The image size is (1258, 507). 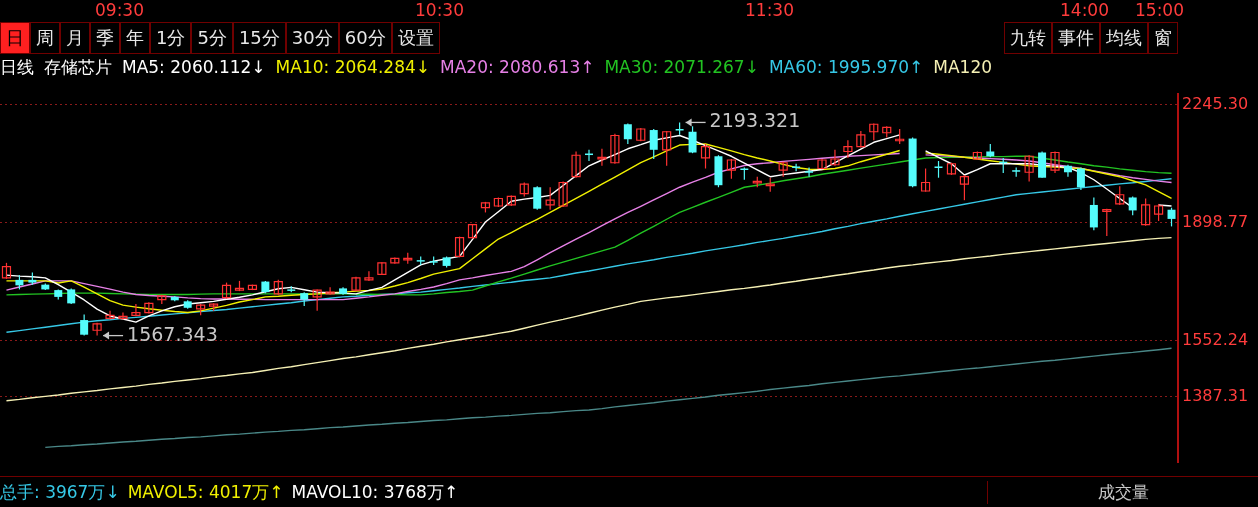 What do you see at coordinates (75, 38) in the screenshot?
I see `text: 月` at bounding box center [75, 38].